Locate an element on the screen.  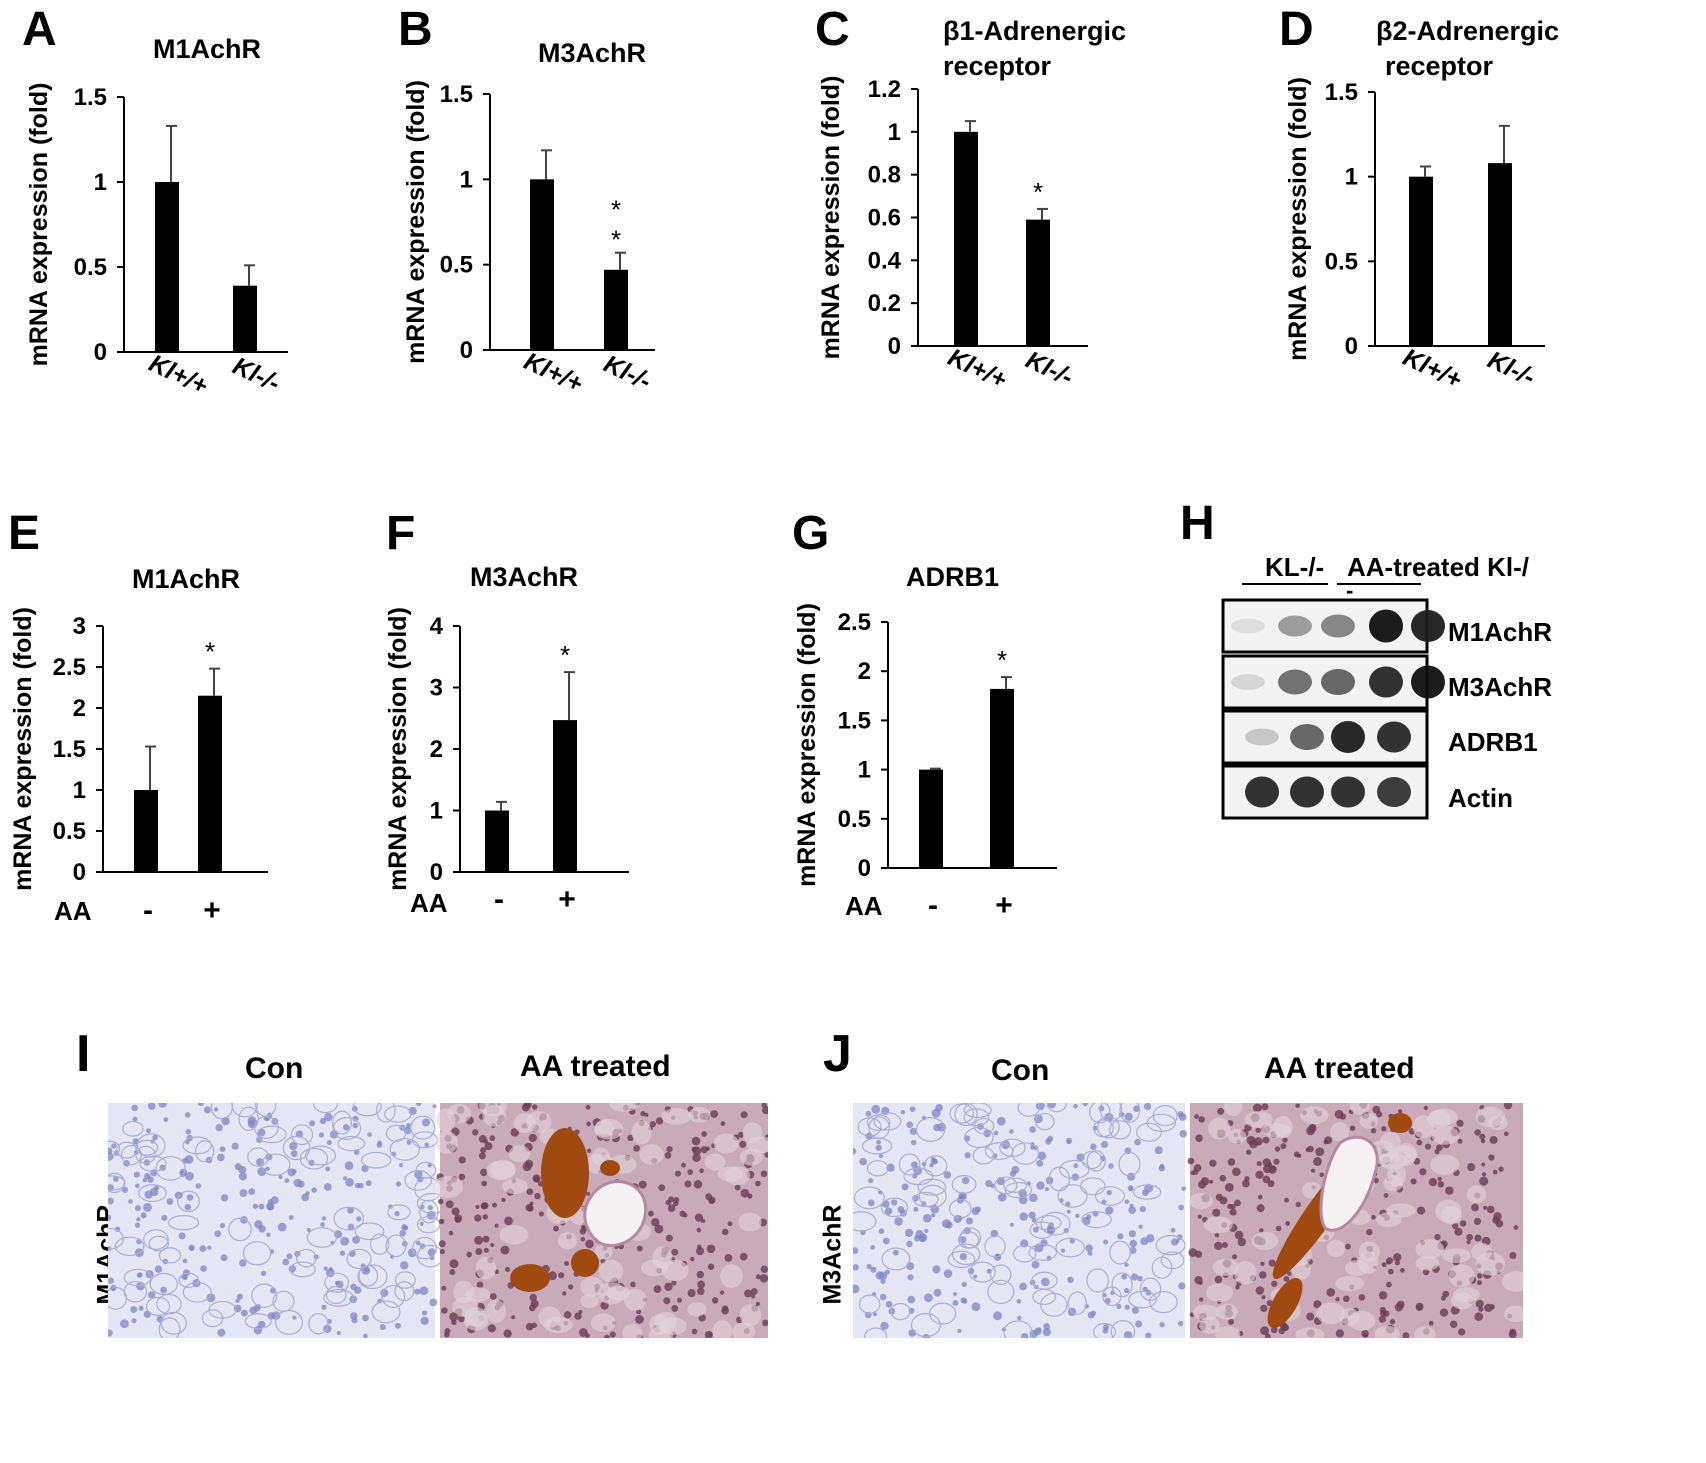
y-tick-label: 1 is located at coordinates (894, 132).